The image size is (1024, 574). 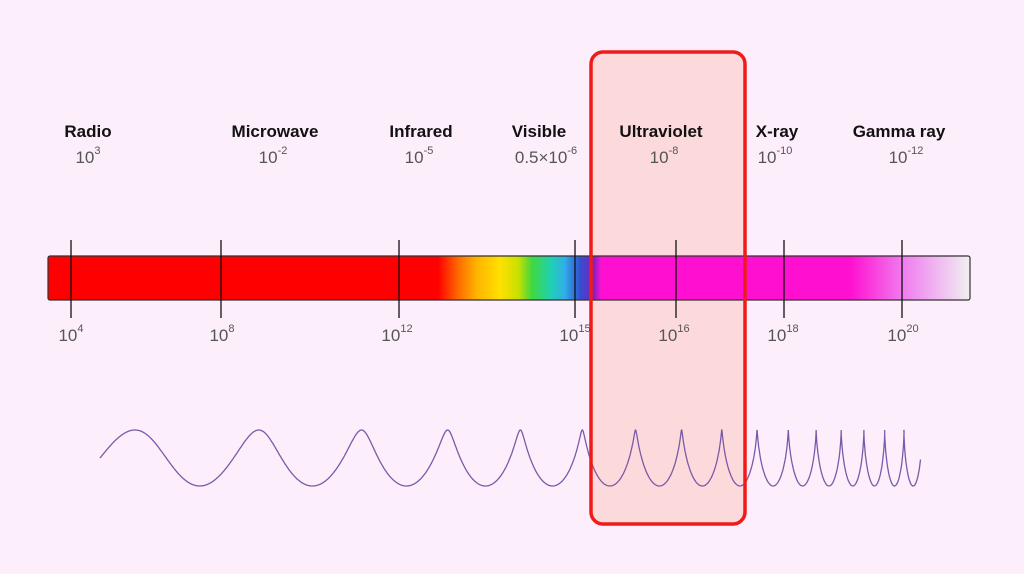 What do you see at coordinates (674, 334) in the screenshot?
I see `frequency-label-1e16: 1016` at bounding box center [674, 334].